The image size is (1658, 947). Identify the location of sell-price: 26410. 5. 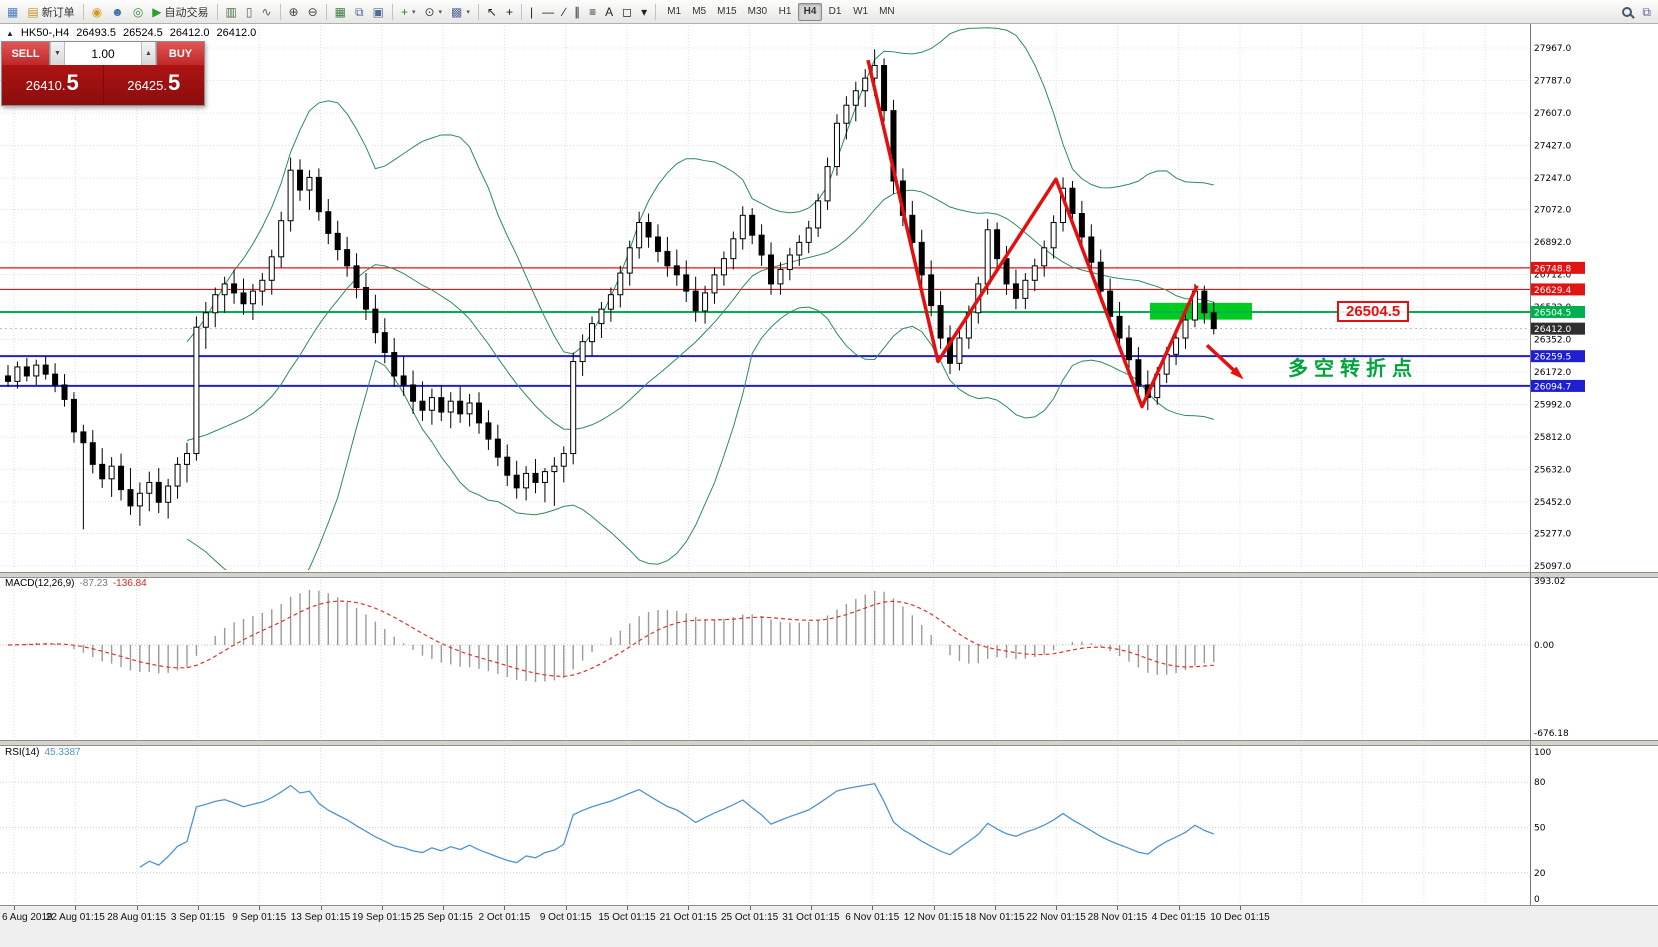
(52, 85).